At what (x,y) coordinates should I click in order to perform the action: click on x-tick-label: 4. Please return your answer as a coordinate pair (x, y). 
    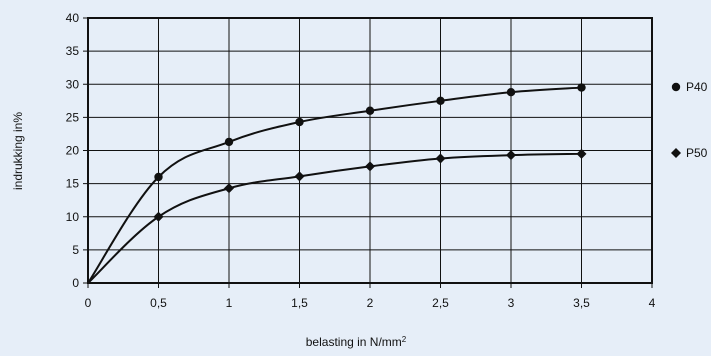
    Looking at the image, I should click on (652, 303).